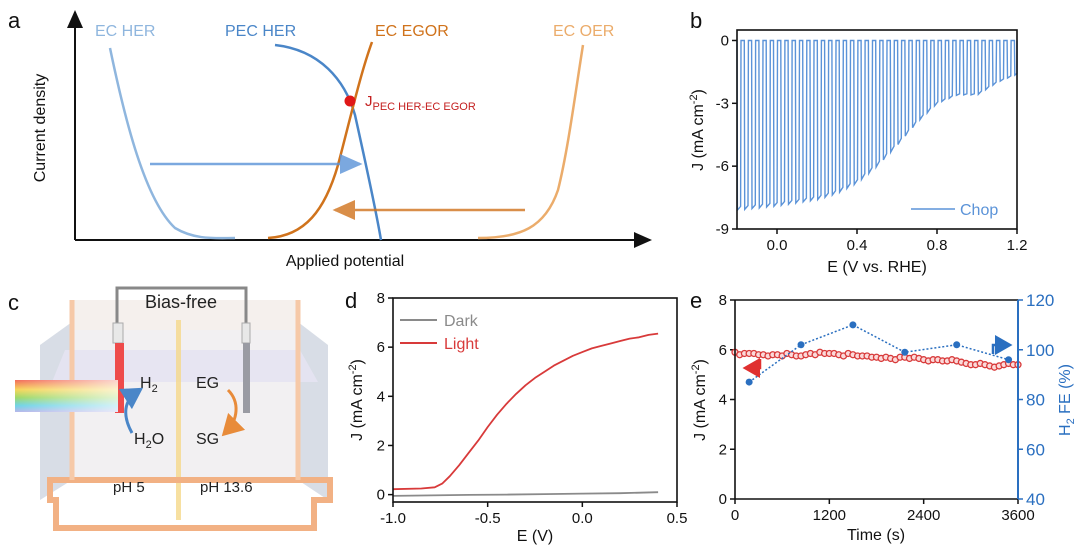 The width and height of the screenshot is (1080, 550). Describe the element at coordinates (207, 383) in the screenshot. I see `eg-label: EG` at that location.